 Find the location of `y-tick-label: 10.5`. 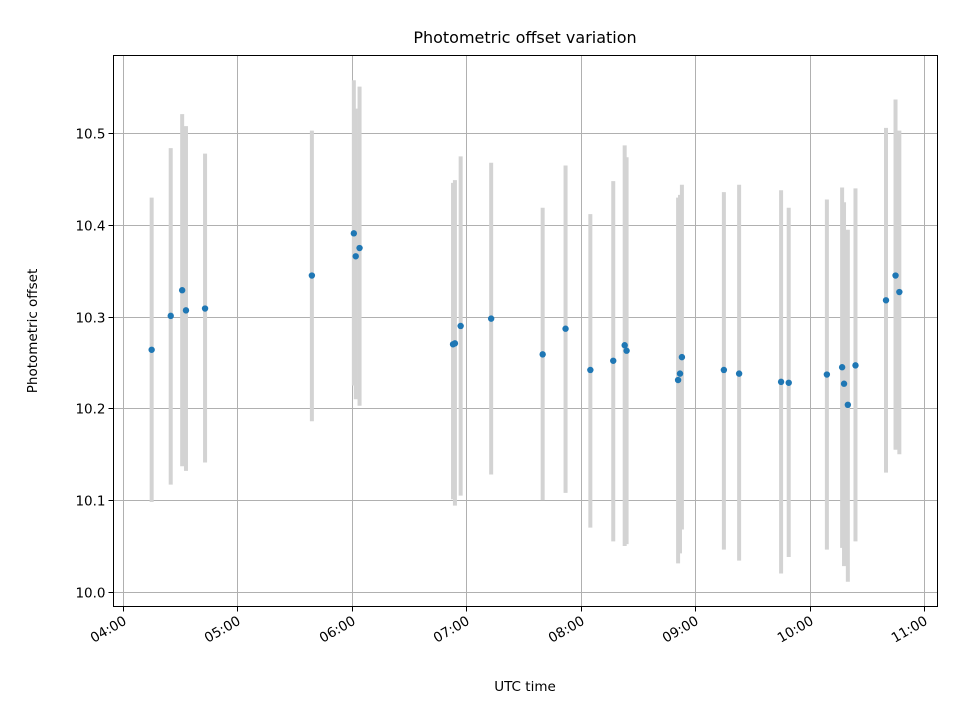

y-tick-label: 10.5 is located at coordinates (90, 135).